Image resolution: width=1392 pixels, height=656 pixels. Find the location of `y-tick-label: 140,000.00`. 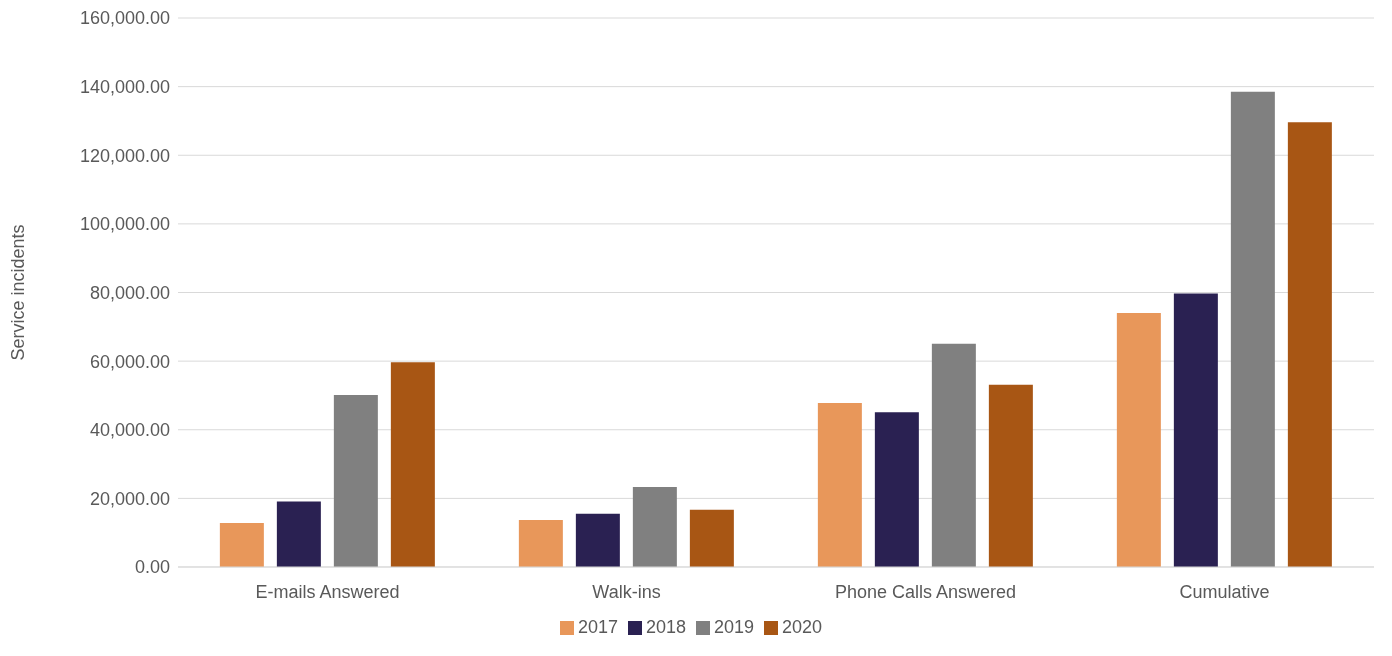

y-tick-label: 140,000.00 is located at coordinates (124, 87).